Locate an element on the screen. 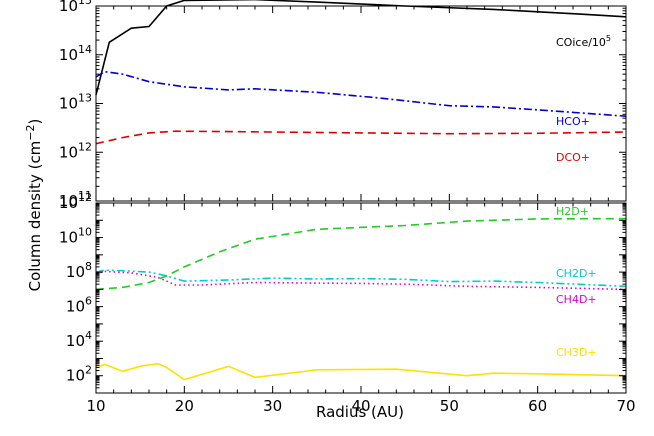 The height and width of the screenshot is (436, 654). series-label-bottom-1: CH2D+ is located at coordinates (576, 273).